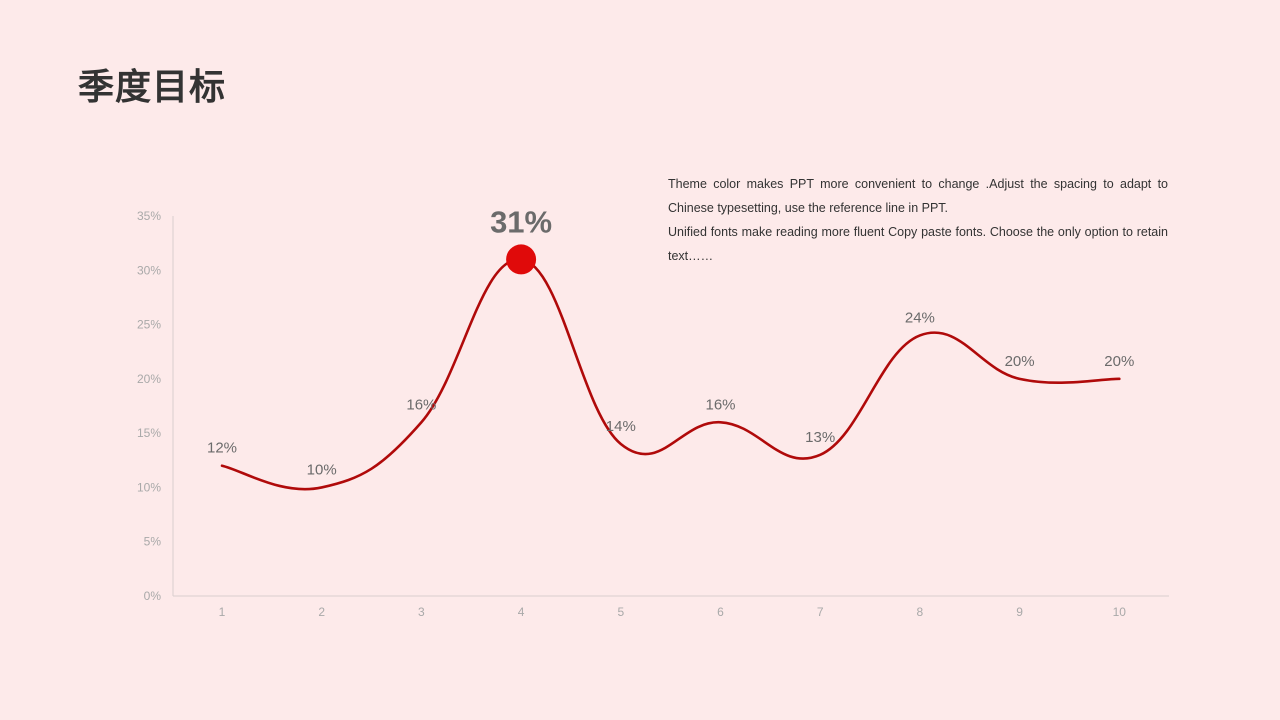  I want to click on x-tick-label: 1, so click(222, 612).